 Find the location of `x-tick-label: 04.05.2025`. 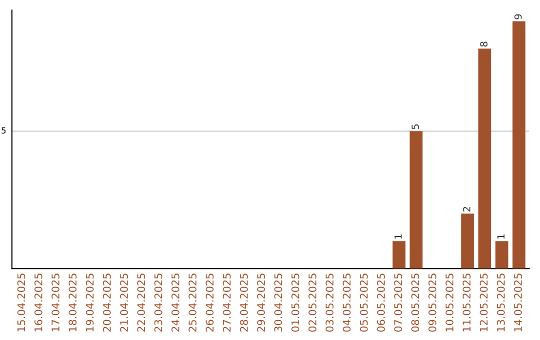

x-tick-label: 04.05.2025 is located at coordinates (346, 303).